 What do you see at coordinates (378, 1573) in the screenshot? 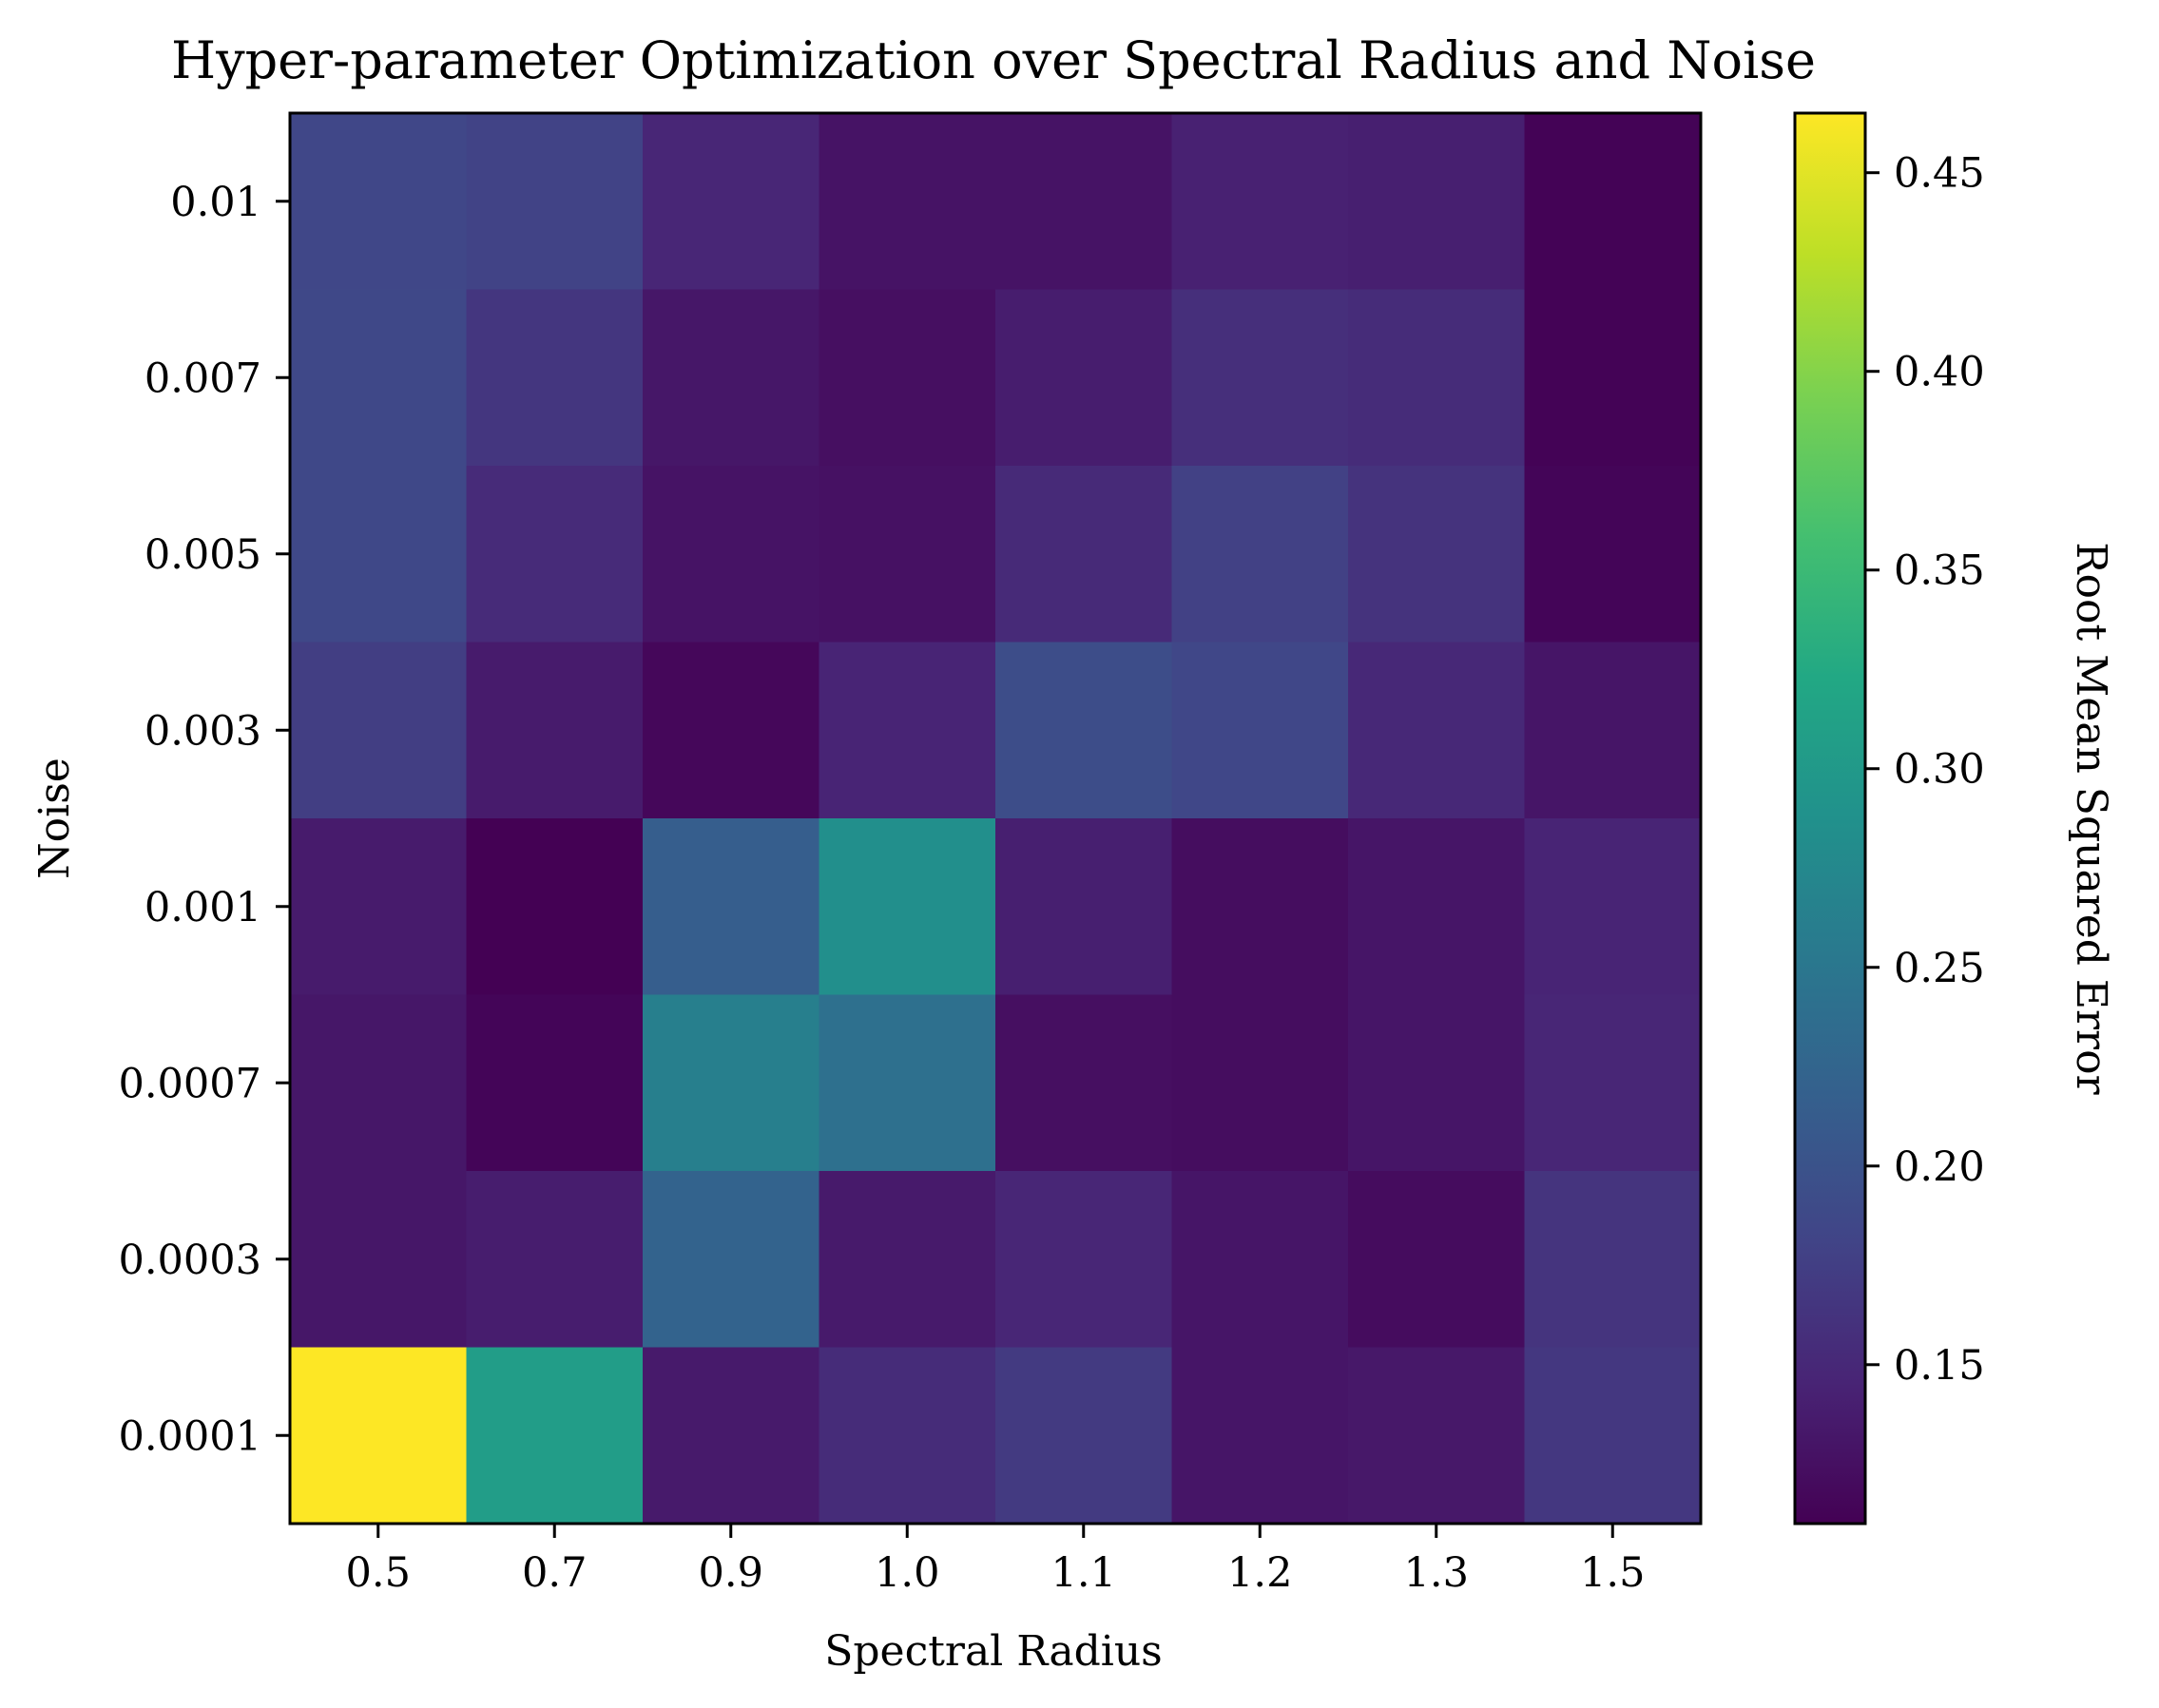
I see `x-tick-label: 0.5` at bounding box center [378, 1573].